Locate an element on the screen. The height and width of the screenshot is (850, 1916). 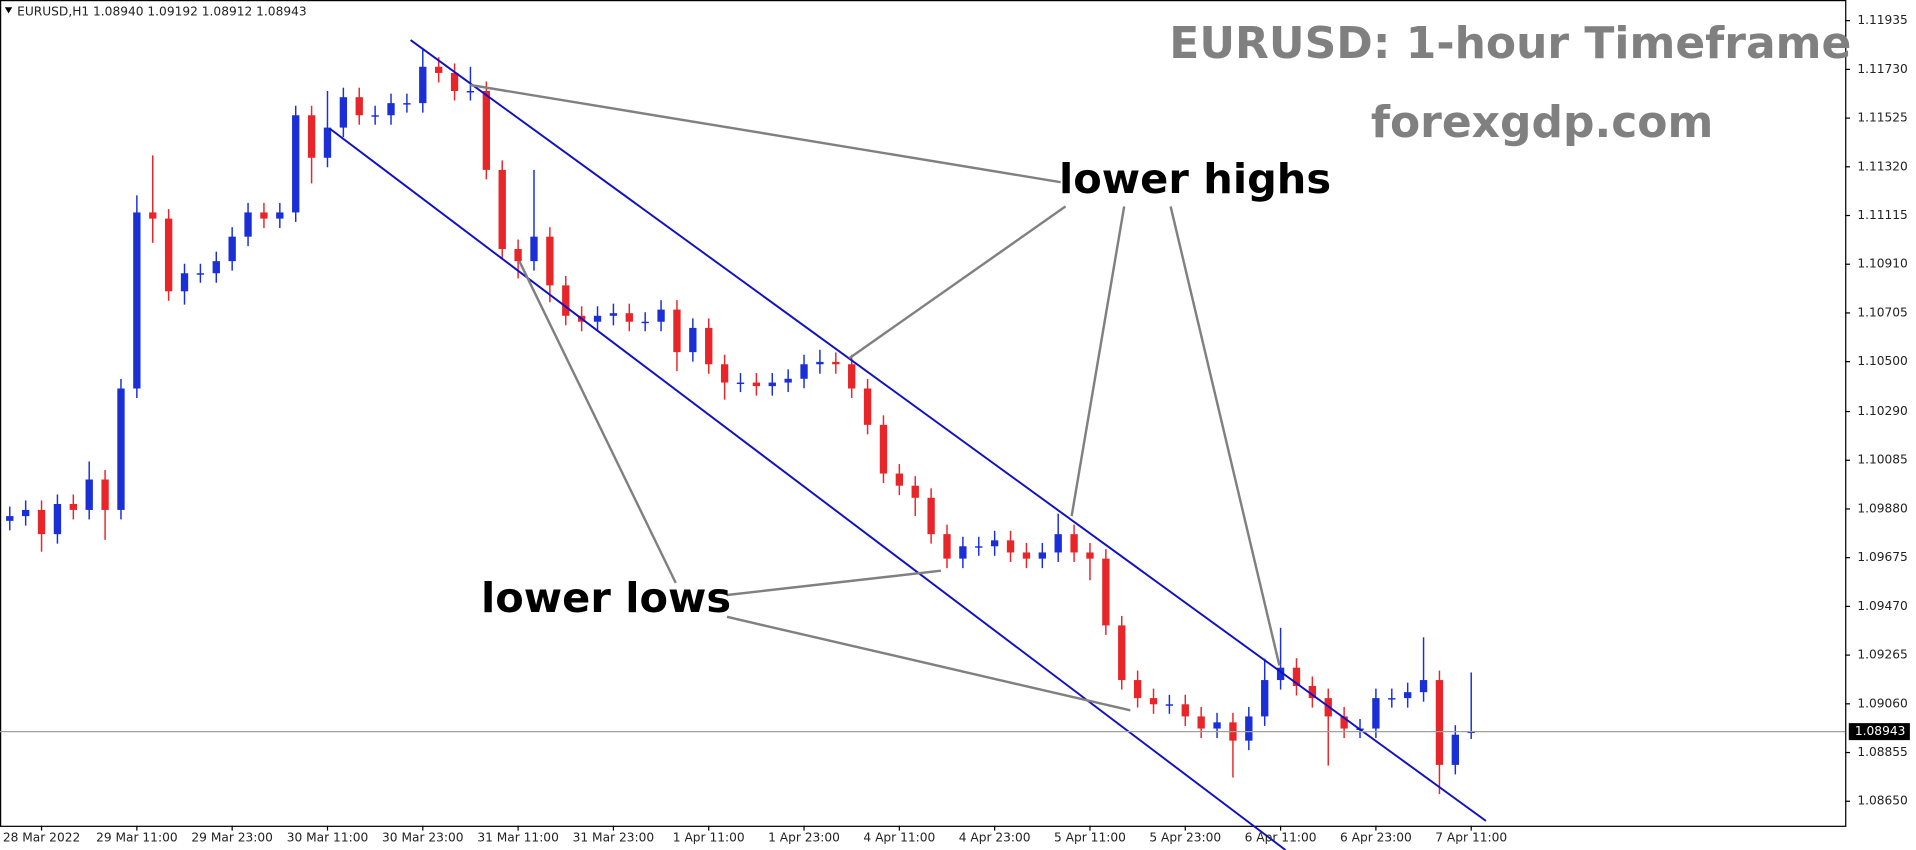
y-tick-label: 1.10500 is located at coordinates (1882, 361).